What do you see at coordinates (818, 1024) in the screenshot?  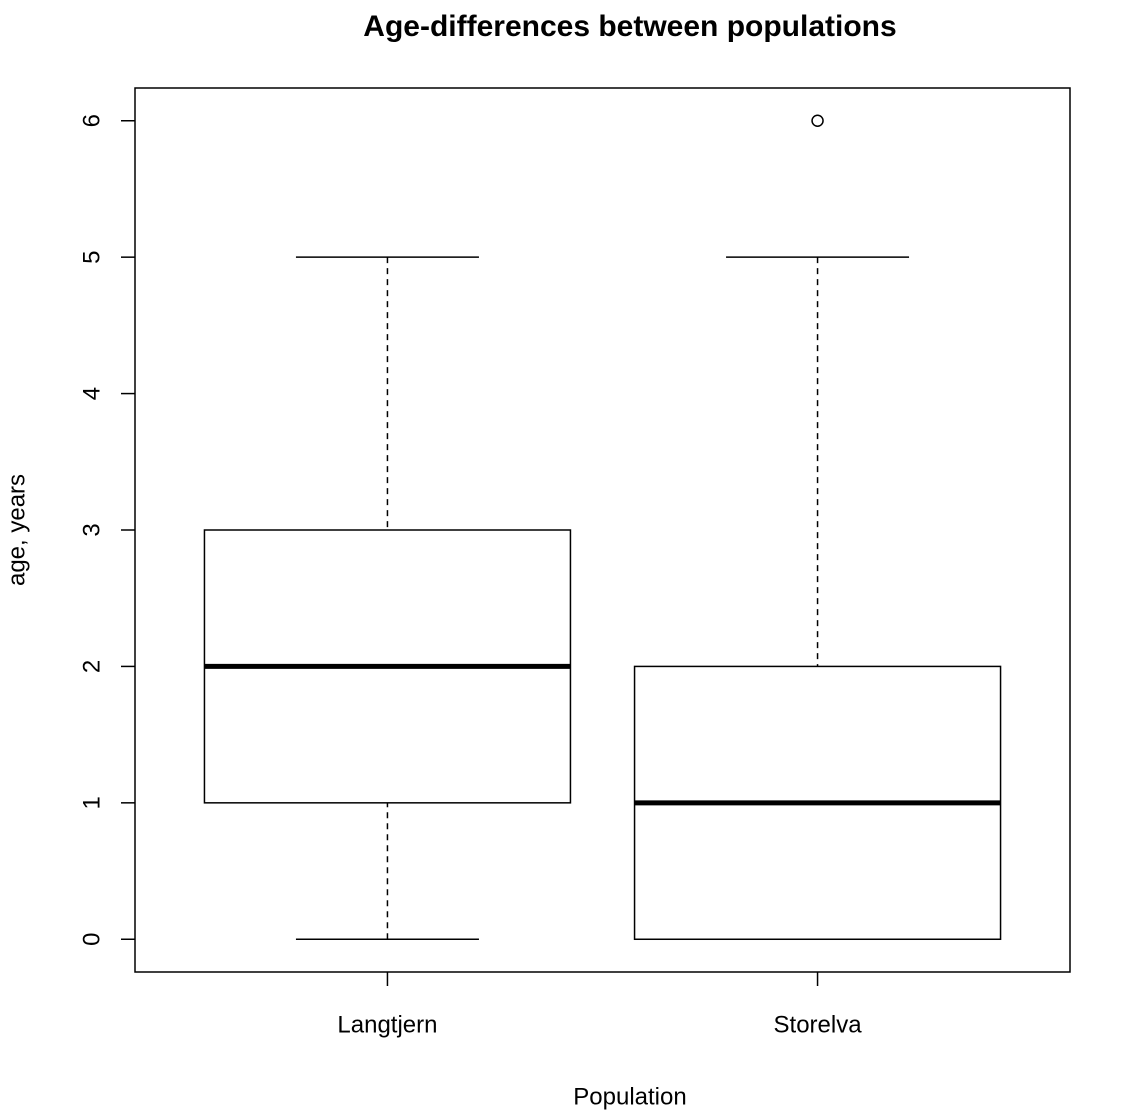 I see `x-tick-label: Storelva` at bounding box center [818, 1024].